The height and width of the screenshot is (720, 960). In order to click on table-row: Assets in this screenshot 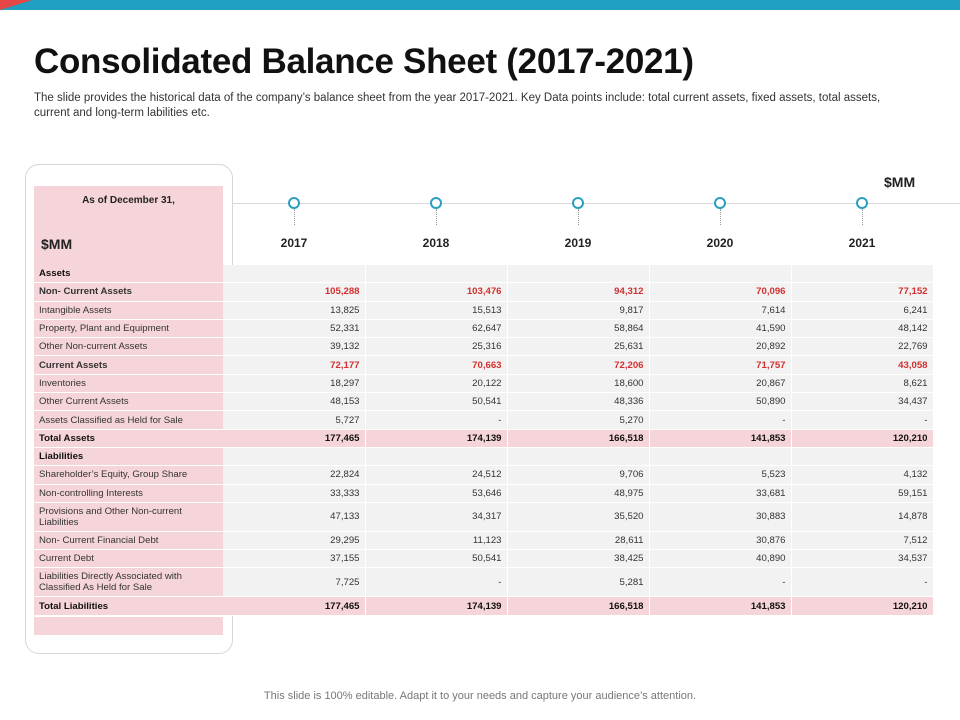, I will do `click(484, 274)`.